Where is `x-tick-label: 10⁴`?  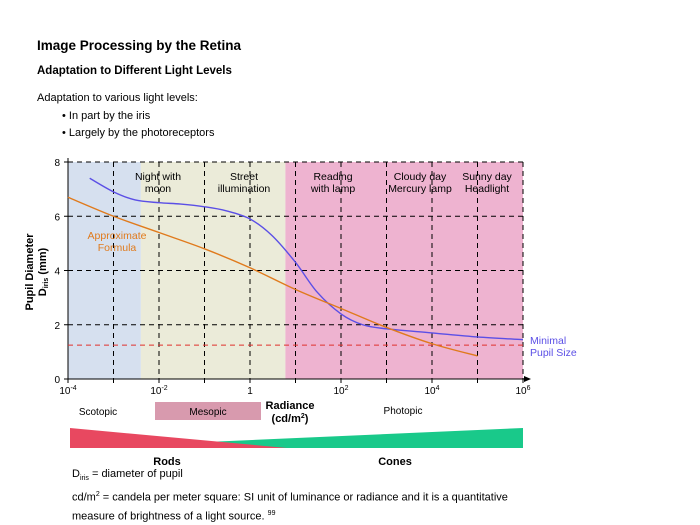 x-tick-label: 10⁴ is located at coordinates (431, 391).